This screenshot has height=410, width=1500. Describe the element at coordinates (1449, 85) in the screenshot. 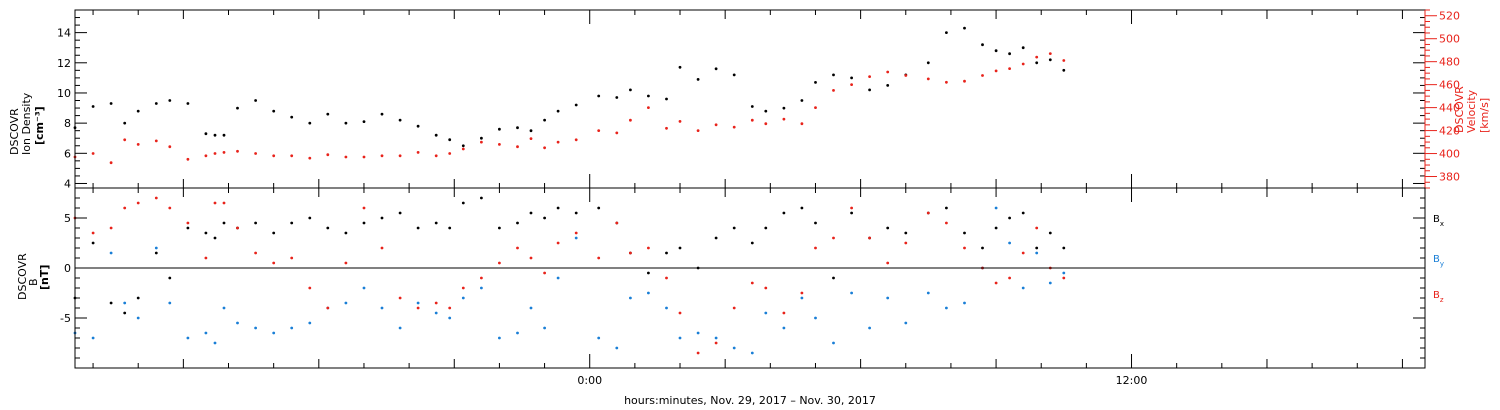

I see `velocity-tick-label: 460` at that location.